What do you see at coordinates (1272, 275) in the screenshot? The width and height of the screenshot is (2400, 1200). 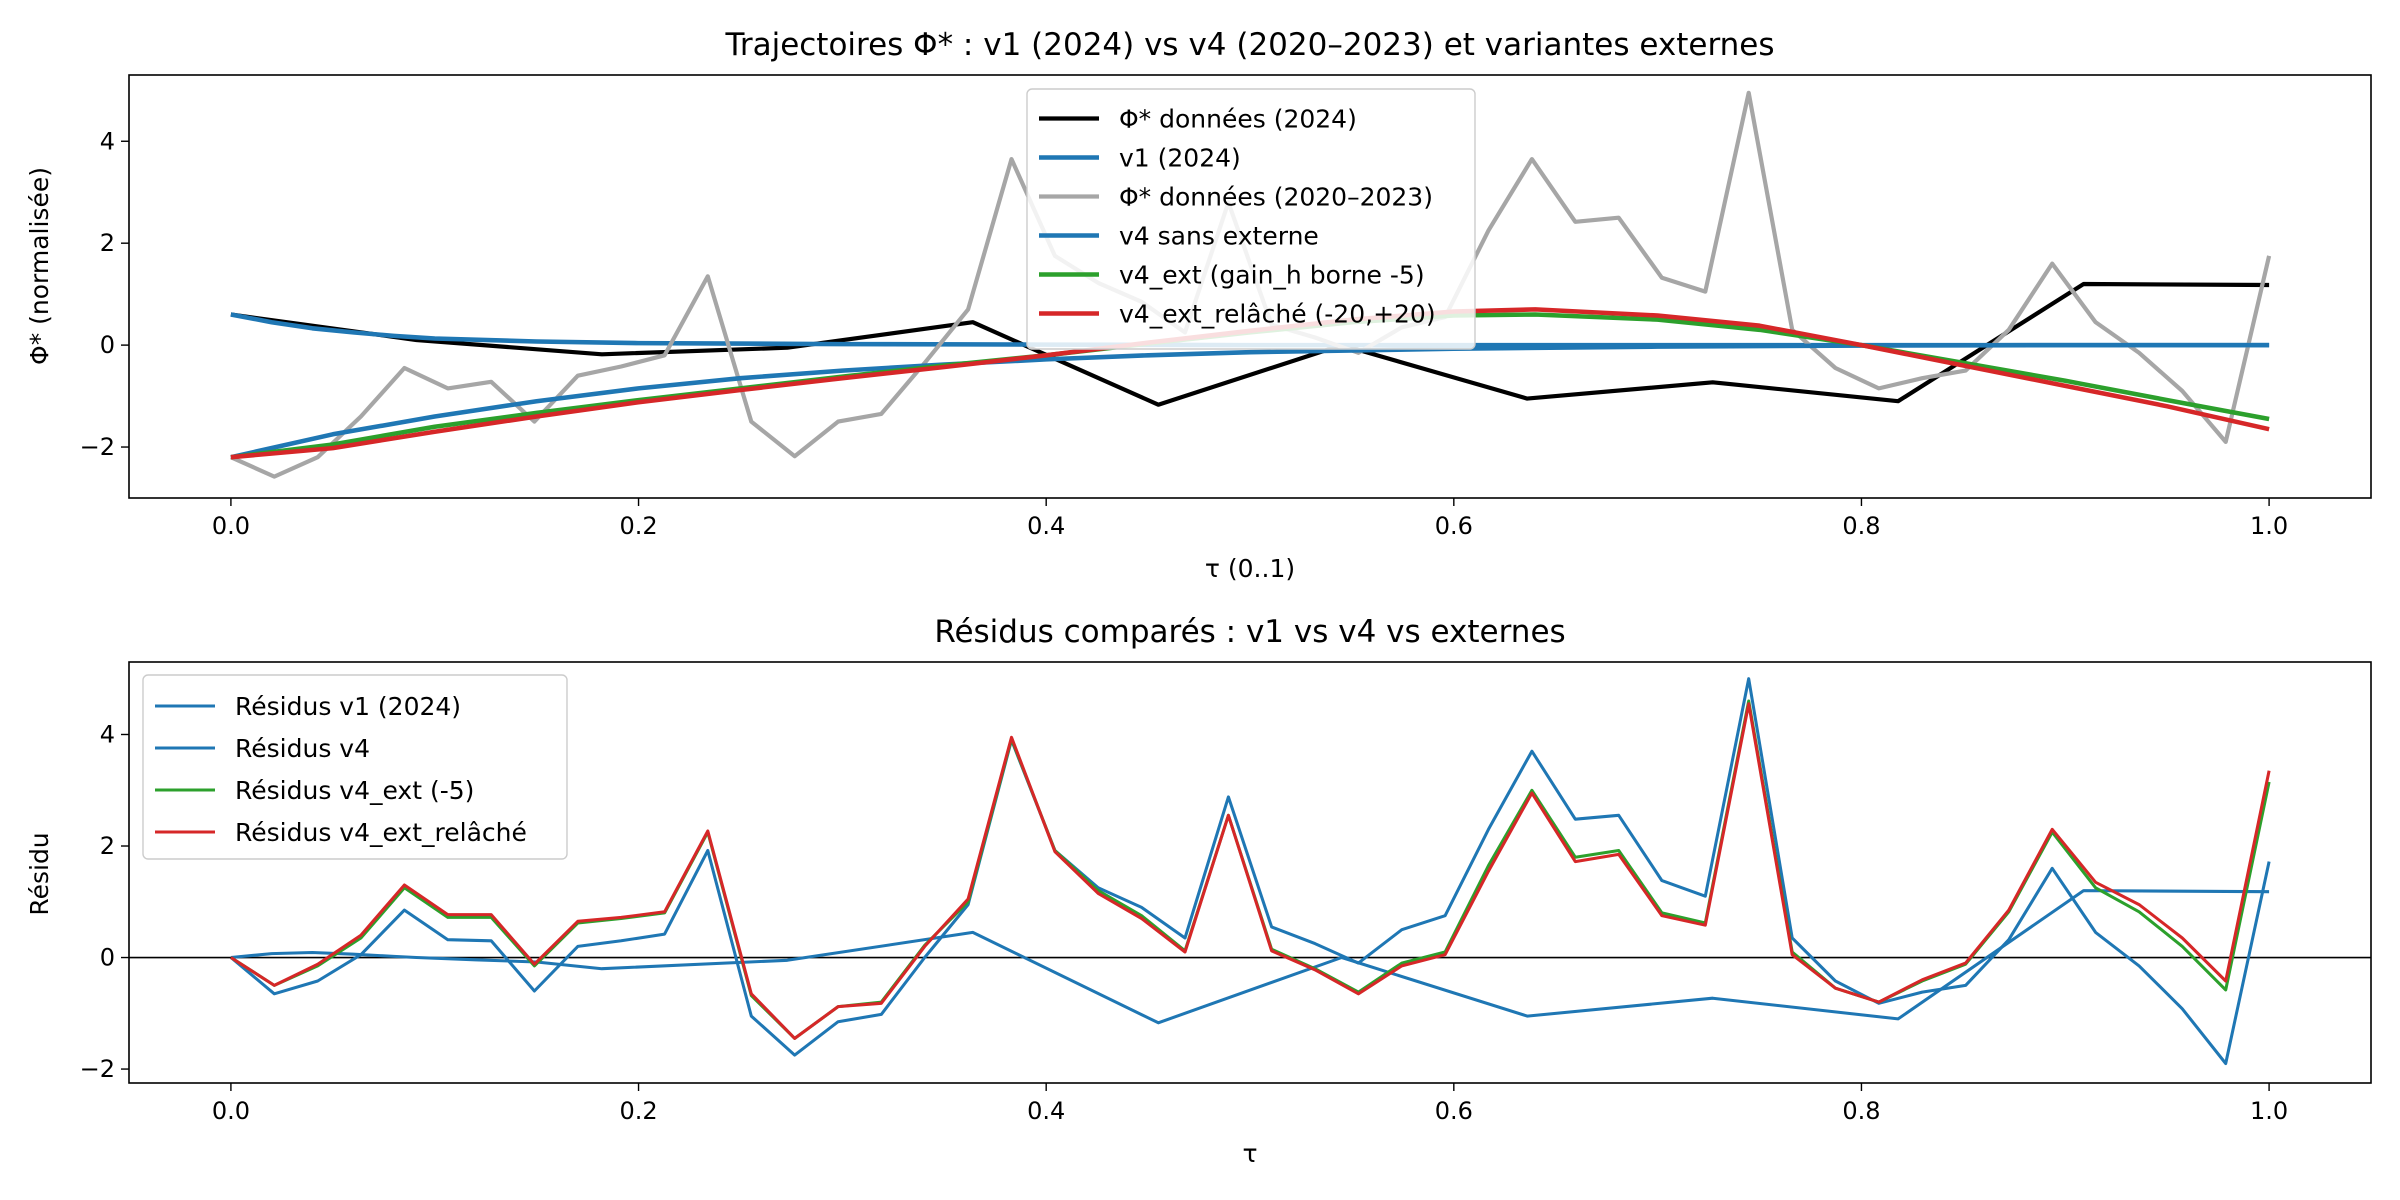 I see `legend-entry: v4_ext (gain_h borne -5)` at bounding box center [1272, 275].